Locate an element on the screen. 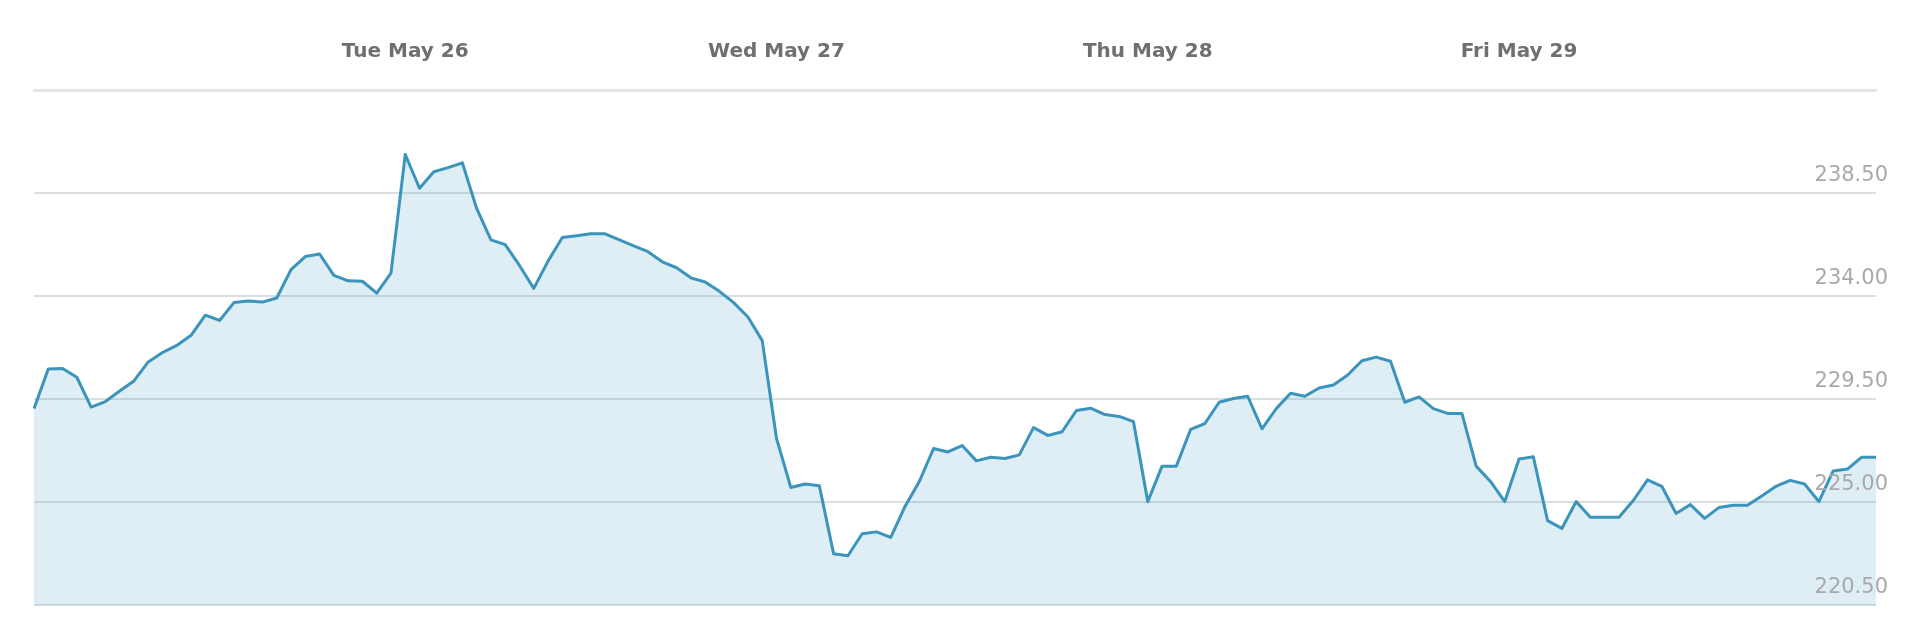 The image size is (1910, 638). x-tick-label: Fri May 29 is located at coordinates (1519, 50).